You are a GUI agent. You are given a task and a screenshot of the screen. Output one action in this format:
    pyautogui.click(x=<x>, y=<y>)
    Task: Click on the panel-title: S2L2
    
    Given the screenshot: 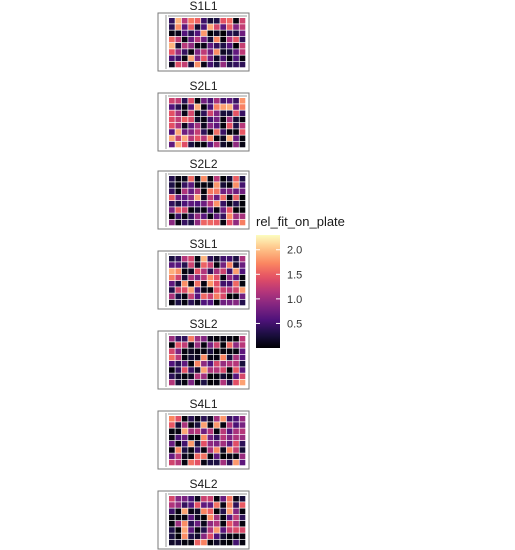 What is the action you would take?
    pyautogui.click(x=203, y=164)
    